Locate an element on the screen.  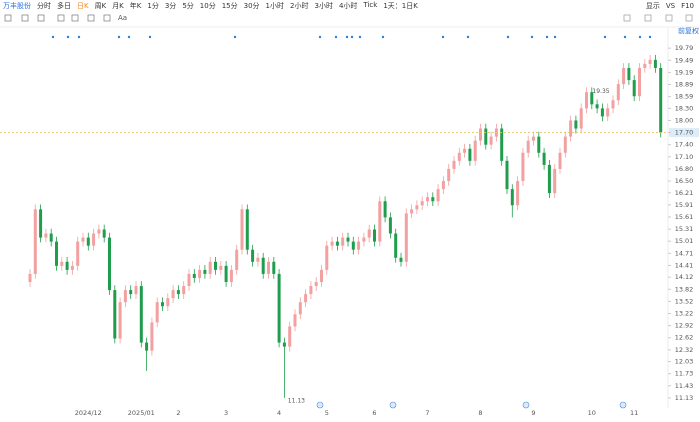
current-price-bg is located at coordinates (684, 133).